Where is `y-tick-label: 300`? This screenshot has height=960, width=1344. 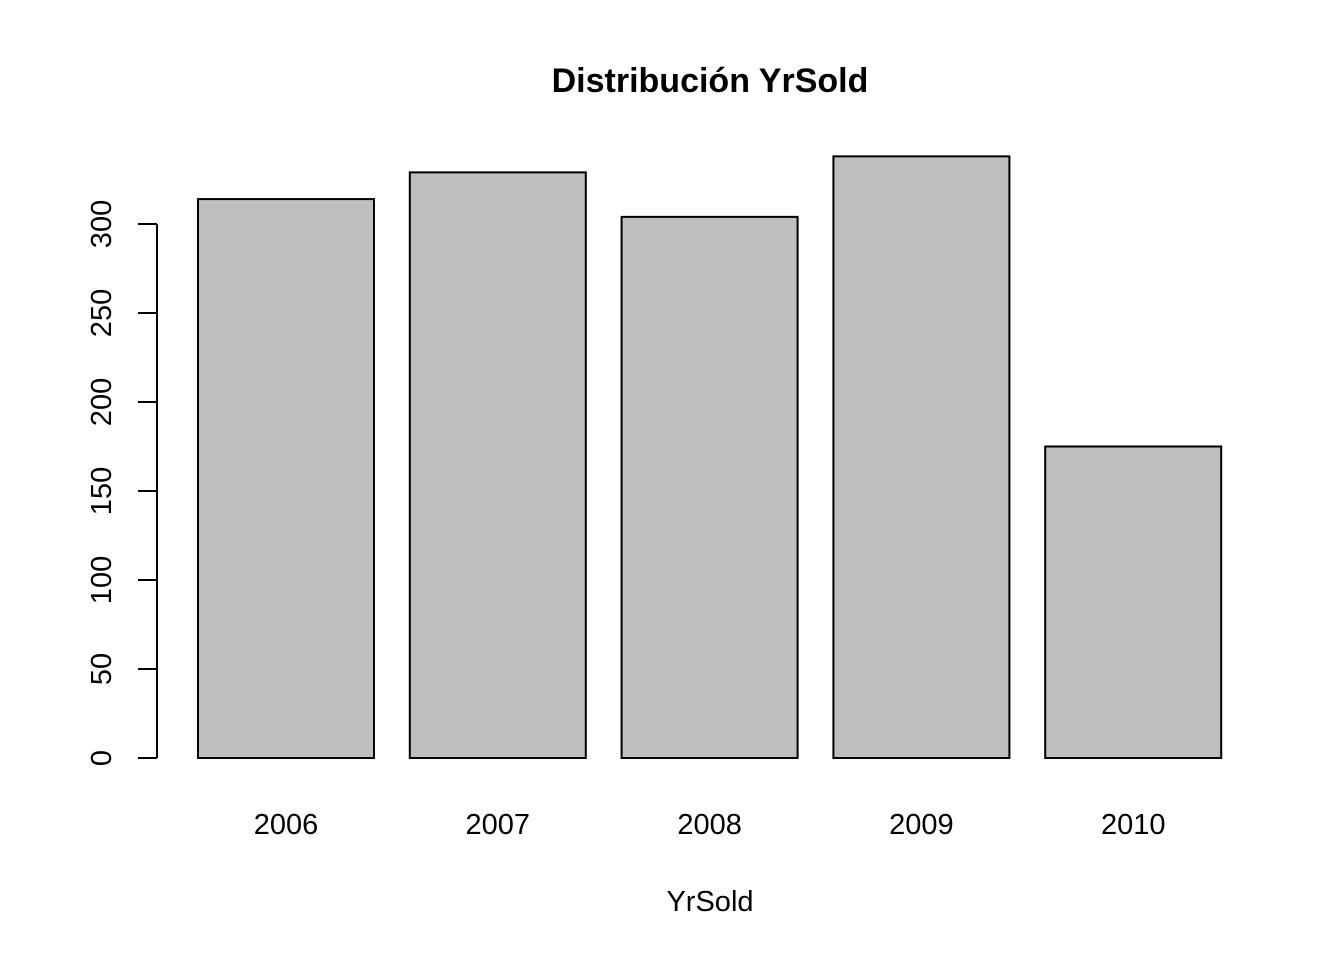 y-tick-label: 300 is located at coordinates (102, 224).